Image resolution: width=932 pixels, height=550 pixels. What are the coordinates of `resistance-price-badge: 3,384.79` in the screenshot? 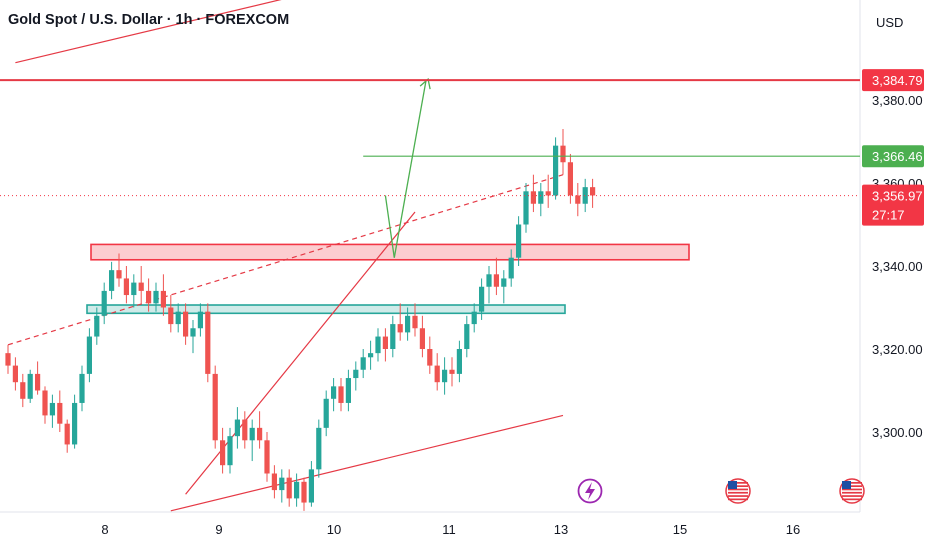 It's located at (893, 80).